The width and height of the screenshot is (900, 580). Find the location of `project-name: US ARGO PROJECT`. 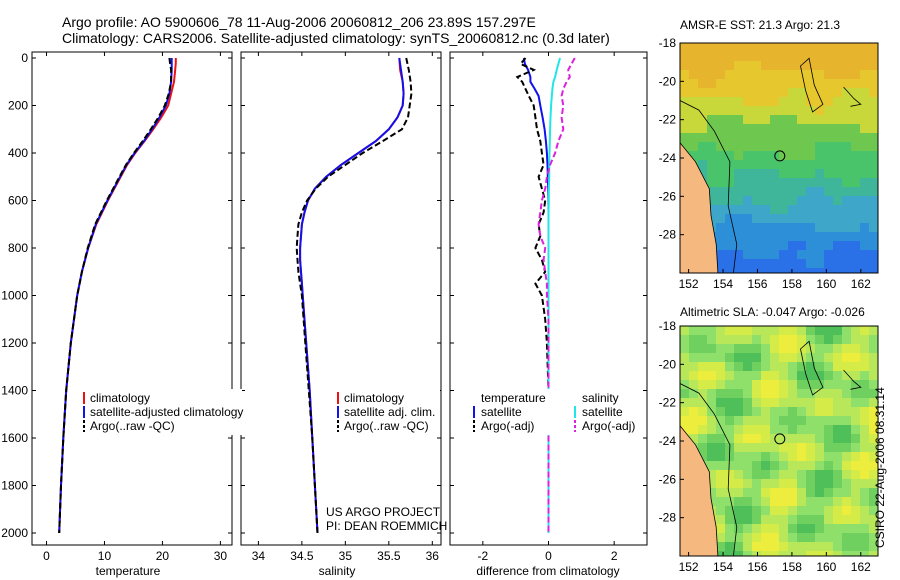

project-name: US ARGO PROJECT is located at coordinates (383, 512).